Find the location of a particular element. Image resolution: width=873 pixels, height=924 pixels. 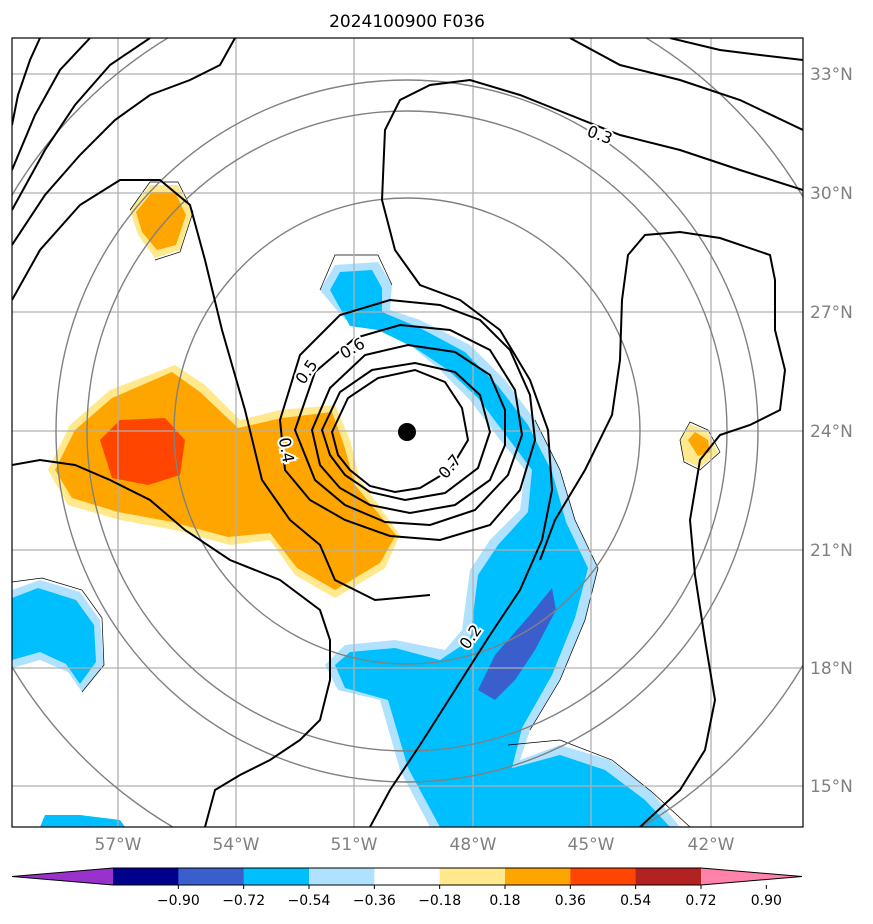

colorbar-extend-min is located at coordinates (62, 876).